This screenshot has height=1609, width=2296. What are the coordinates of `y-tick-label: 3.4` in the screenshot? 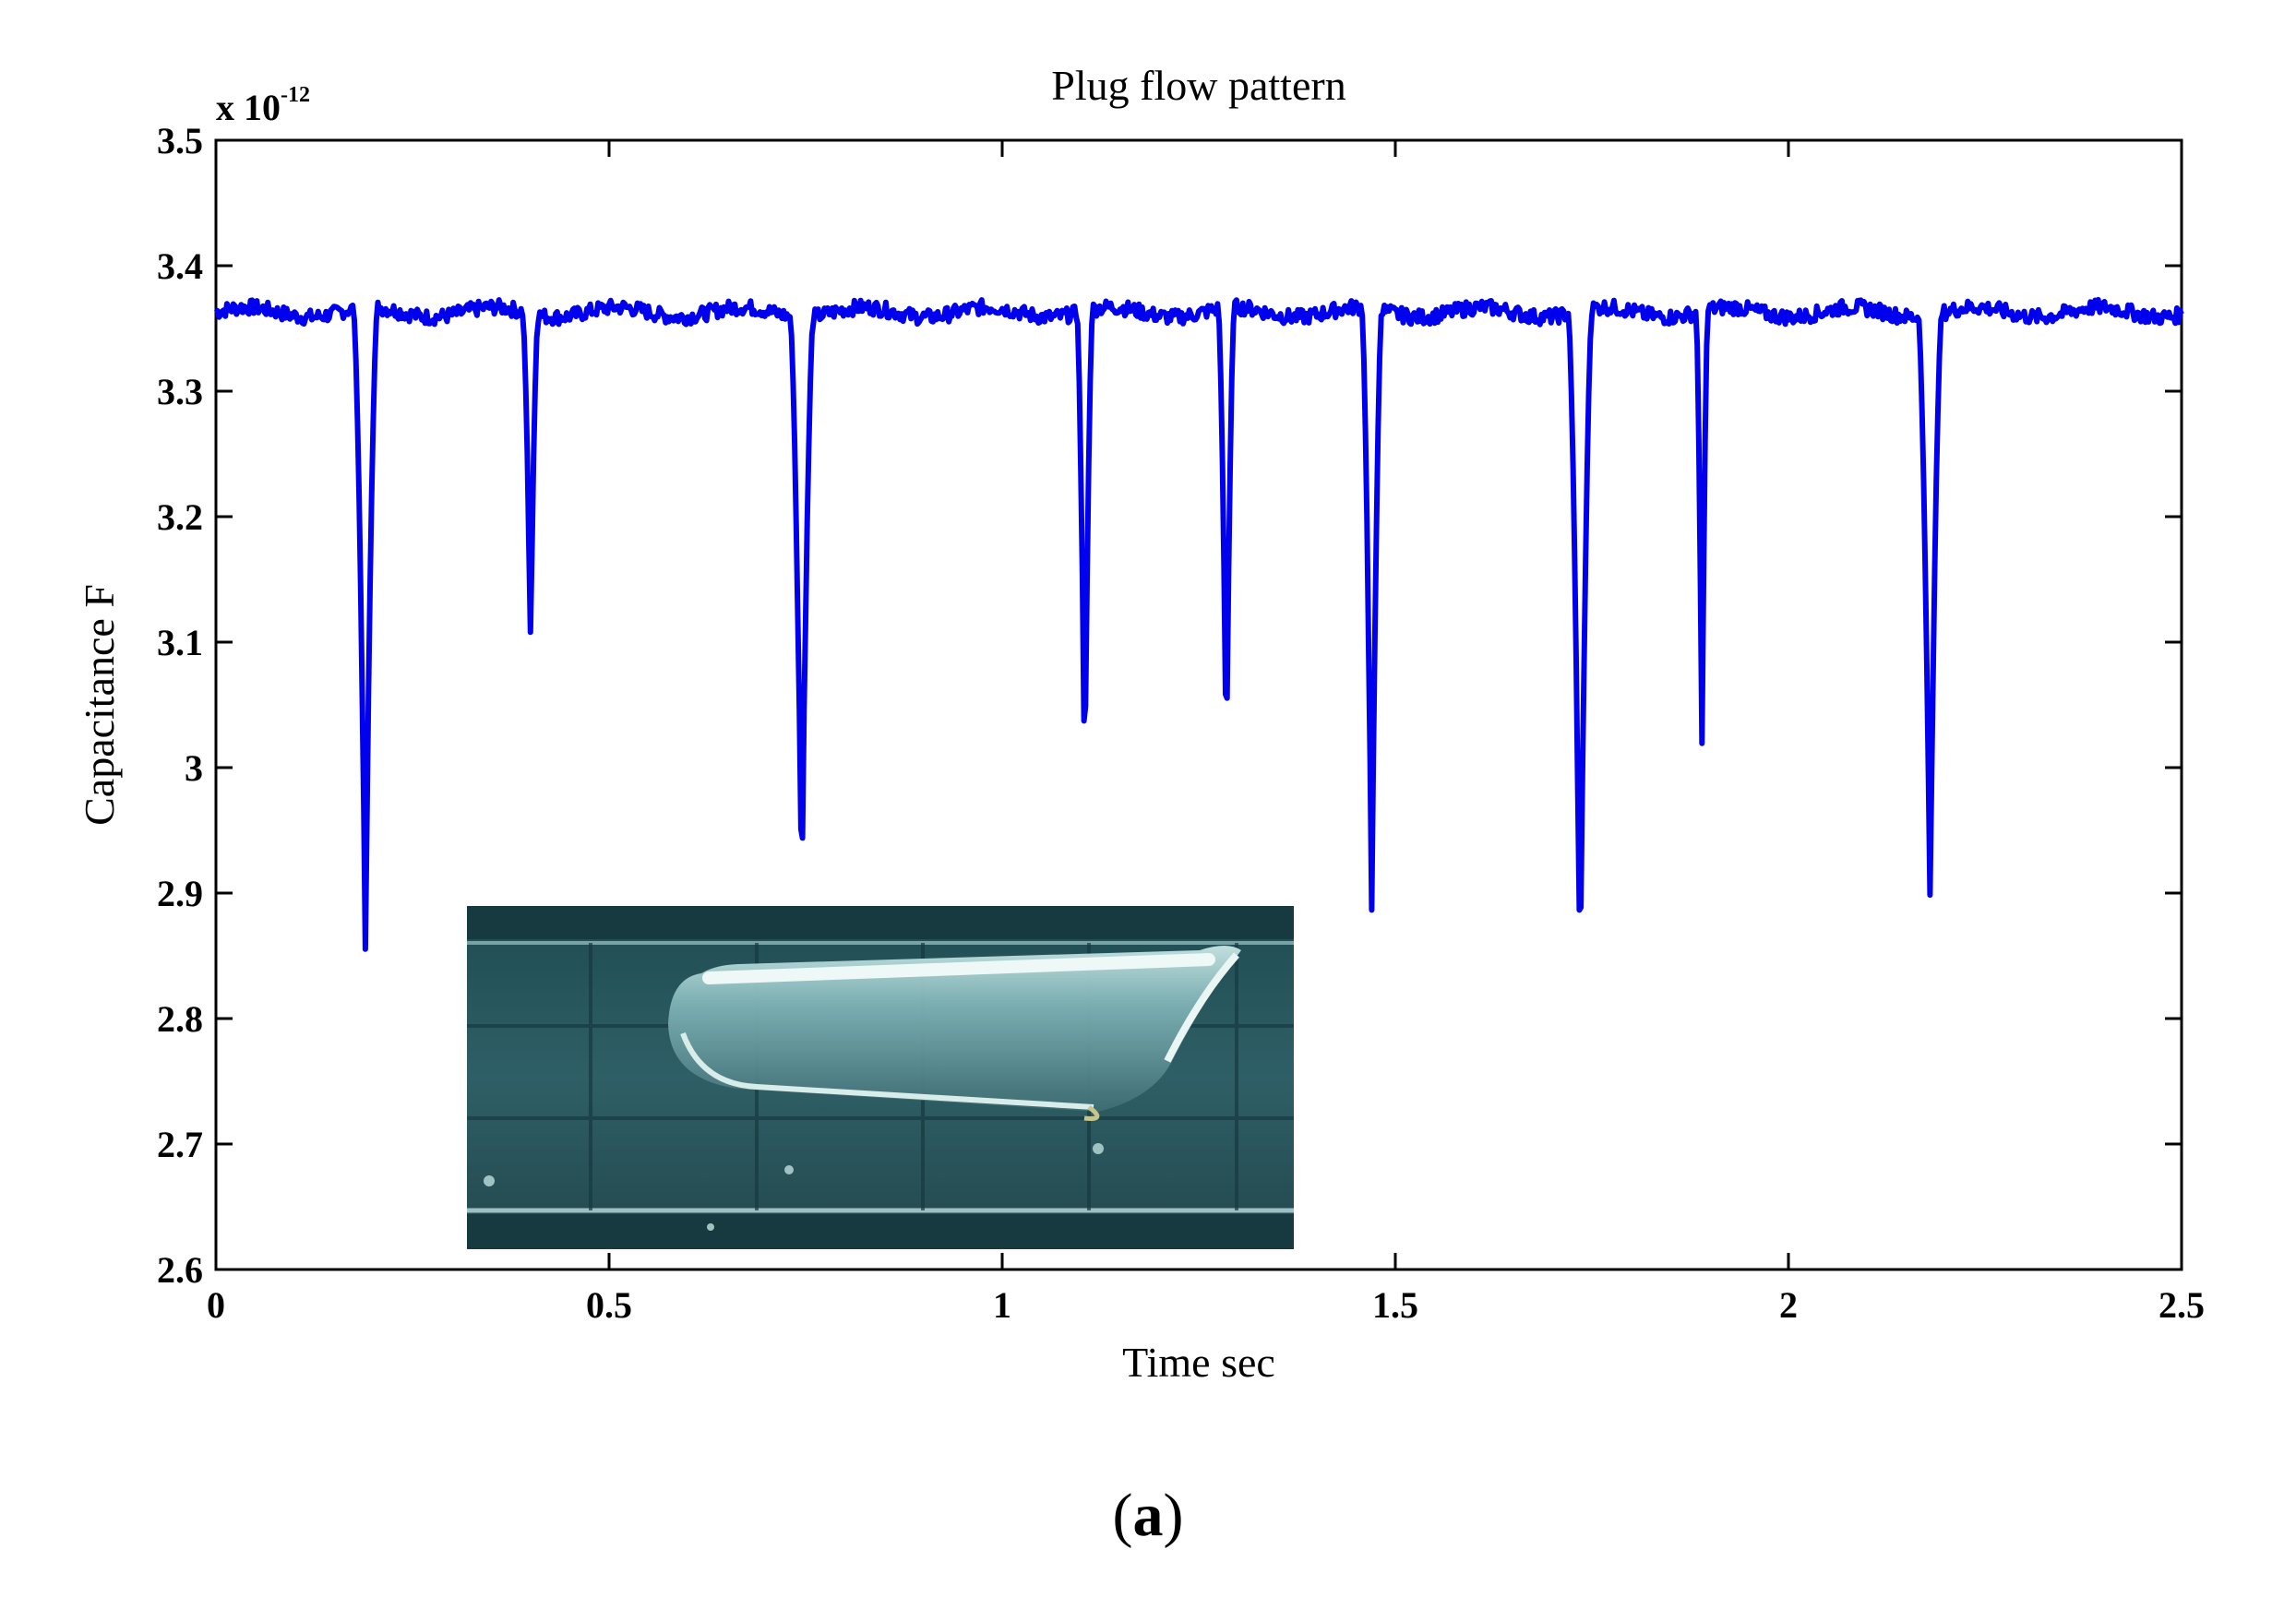 It's located at (180, 266).